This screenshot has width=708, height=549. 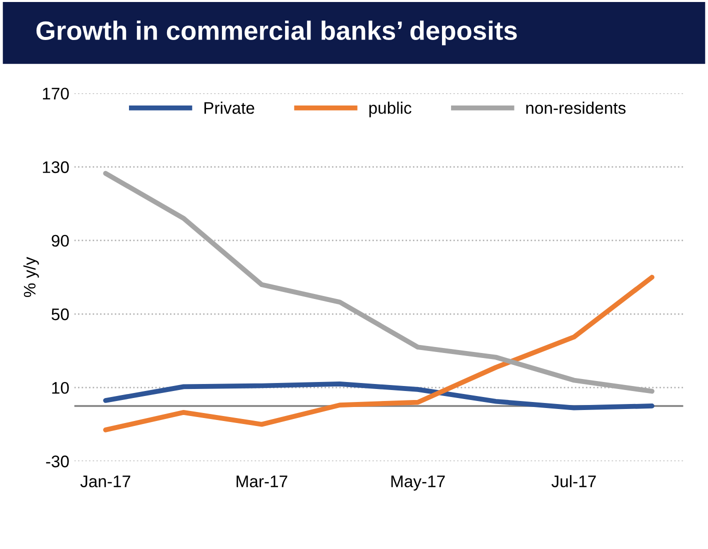 What do you see at coordinates (60, 388) in the screenshot?
I see `y-tick-label: 10` at bounding box center [60, 388].